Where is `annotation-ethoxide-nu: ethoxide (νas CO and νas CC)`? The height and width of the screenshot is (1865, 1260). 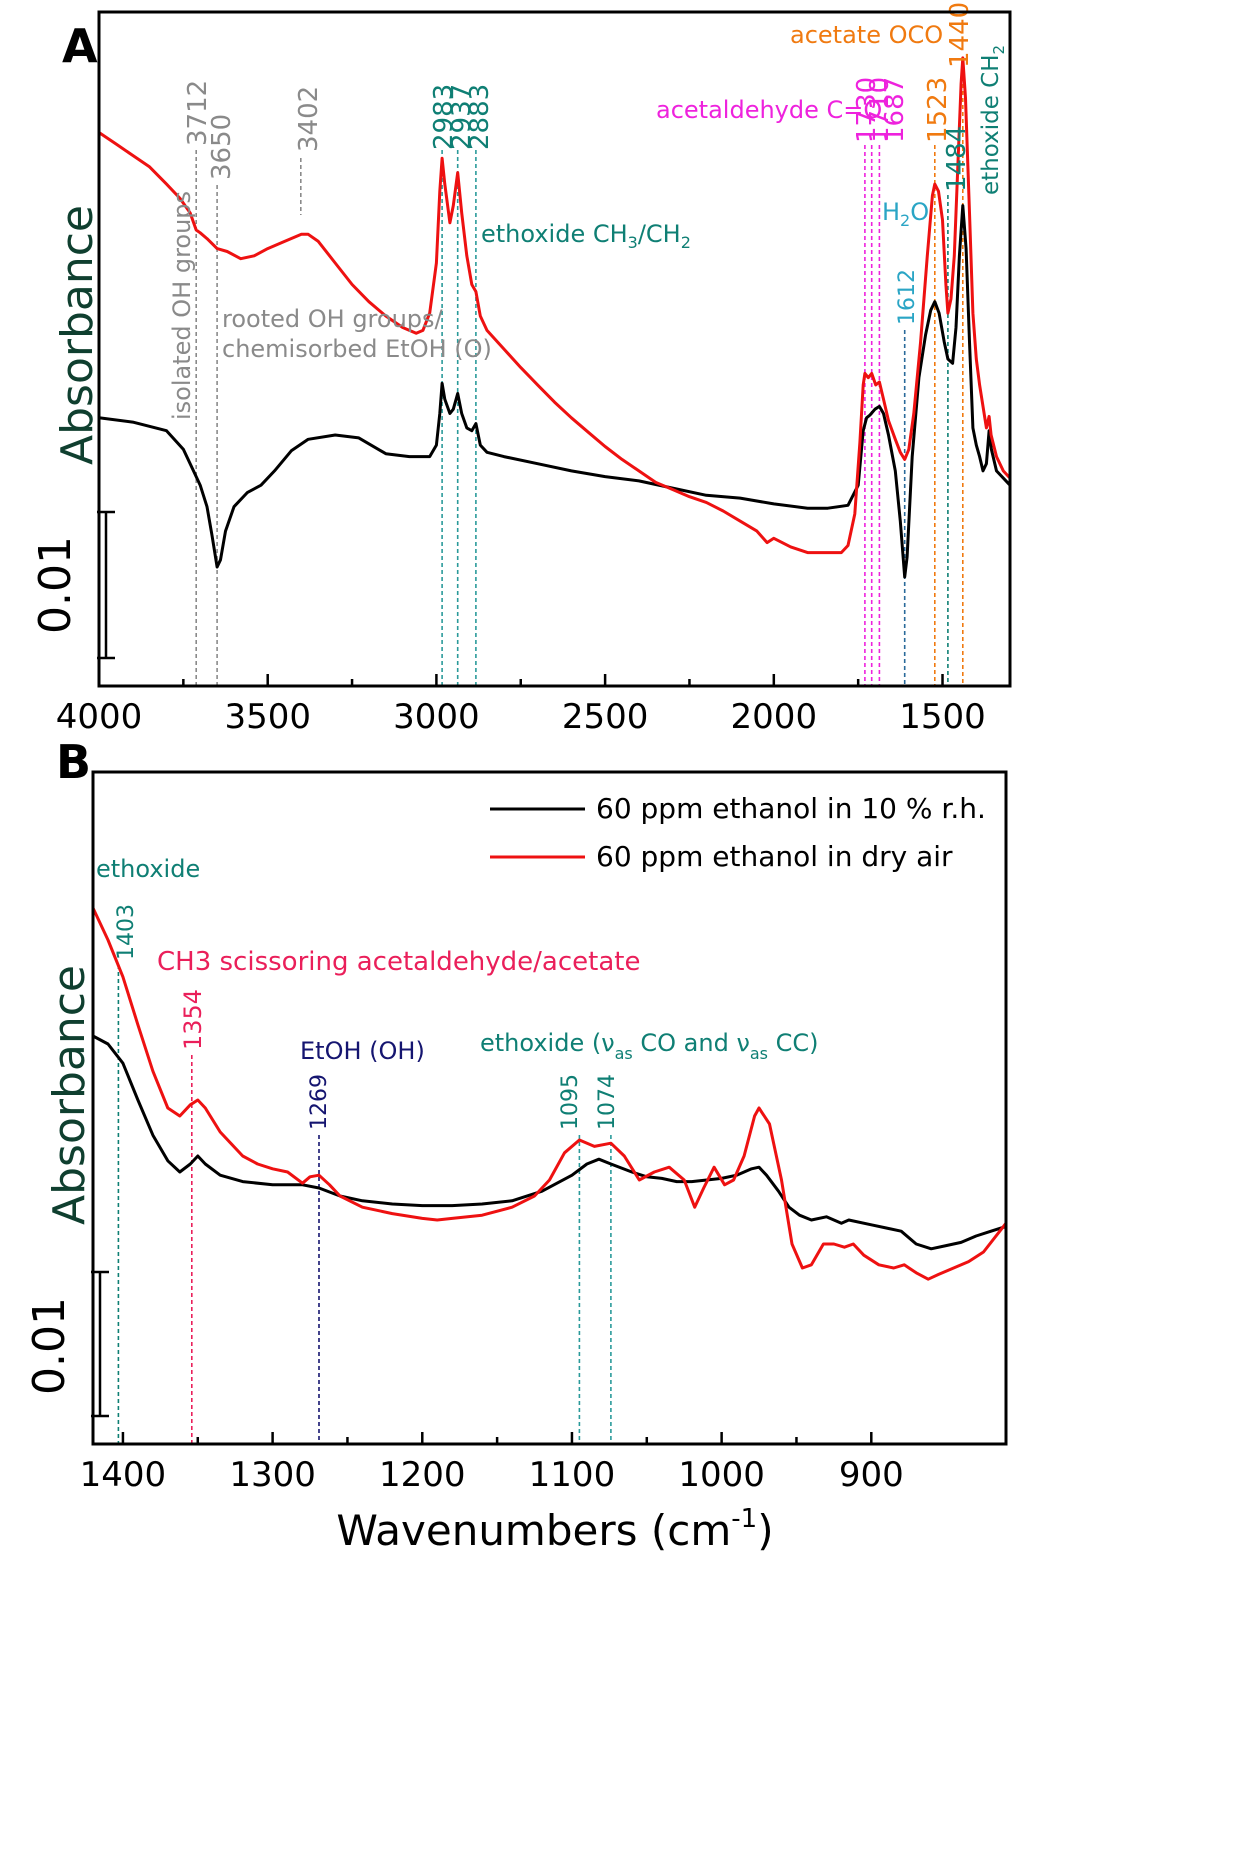 annotation-ethoxide-nu: ethoxide (νas CO and νas CC) is located at coordinates (649, 1046).